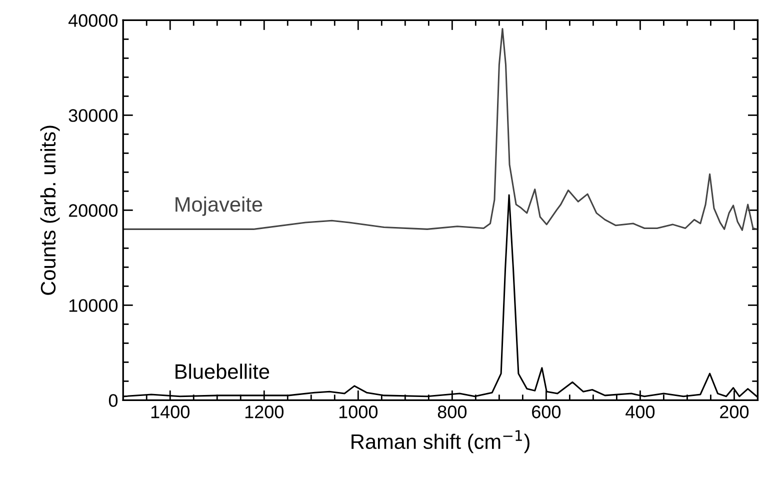 This screenshot has width=760, height=481. I want to click on x-axis-title: Raman shift (cm$^{−1}$), so click(441, 442).